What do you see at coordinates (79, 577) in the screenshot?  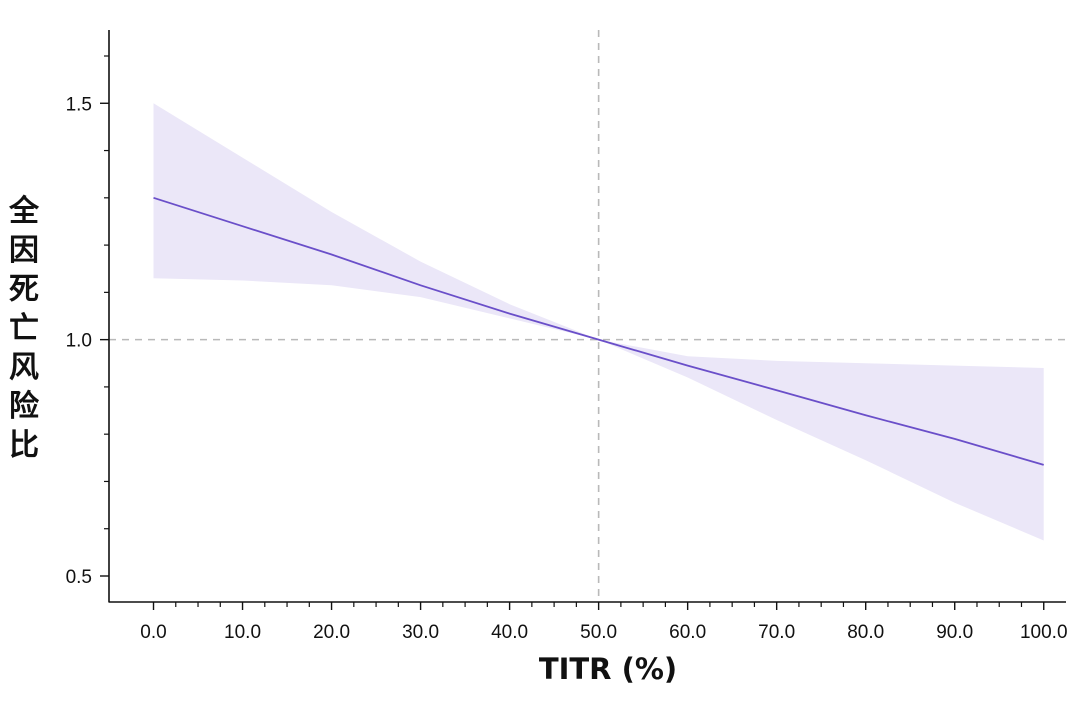 I see `y-tick-label: 0.5` at bounding box center [79, 577].